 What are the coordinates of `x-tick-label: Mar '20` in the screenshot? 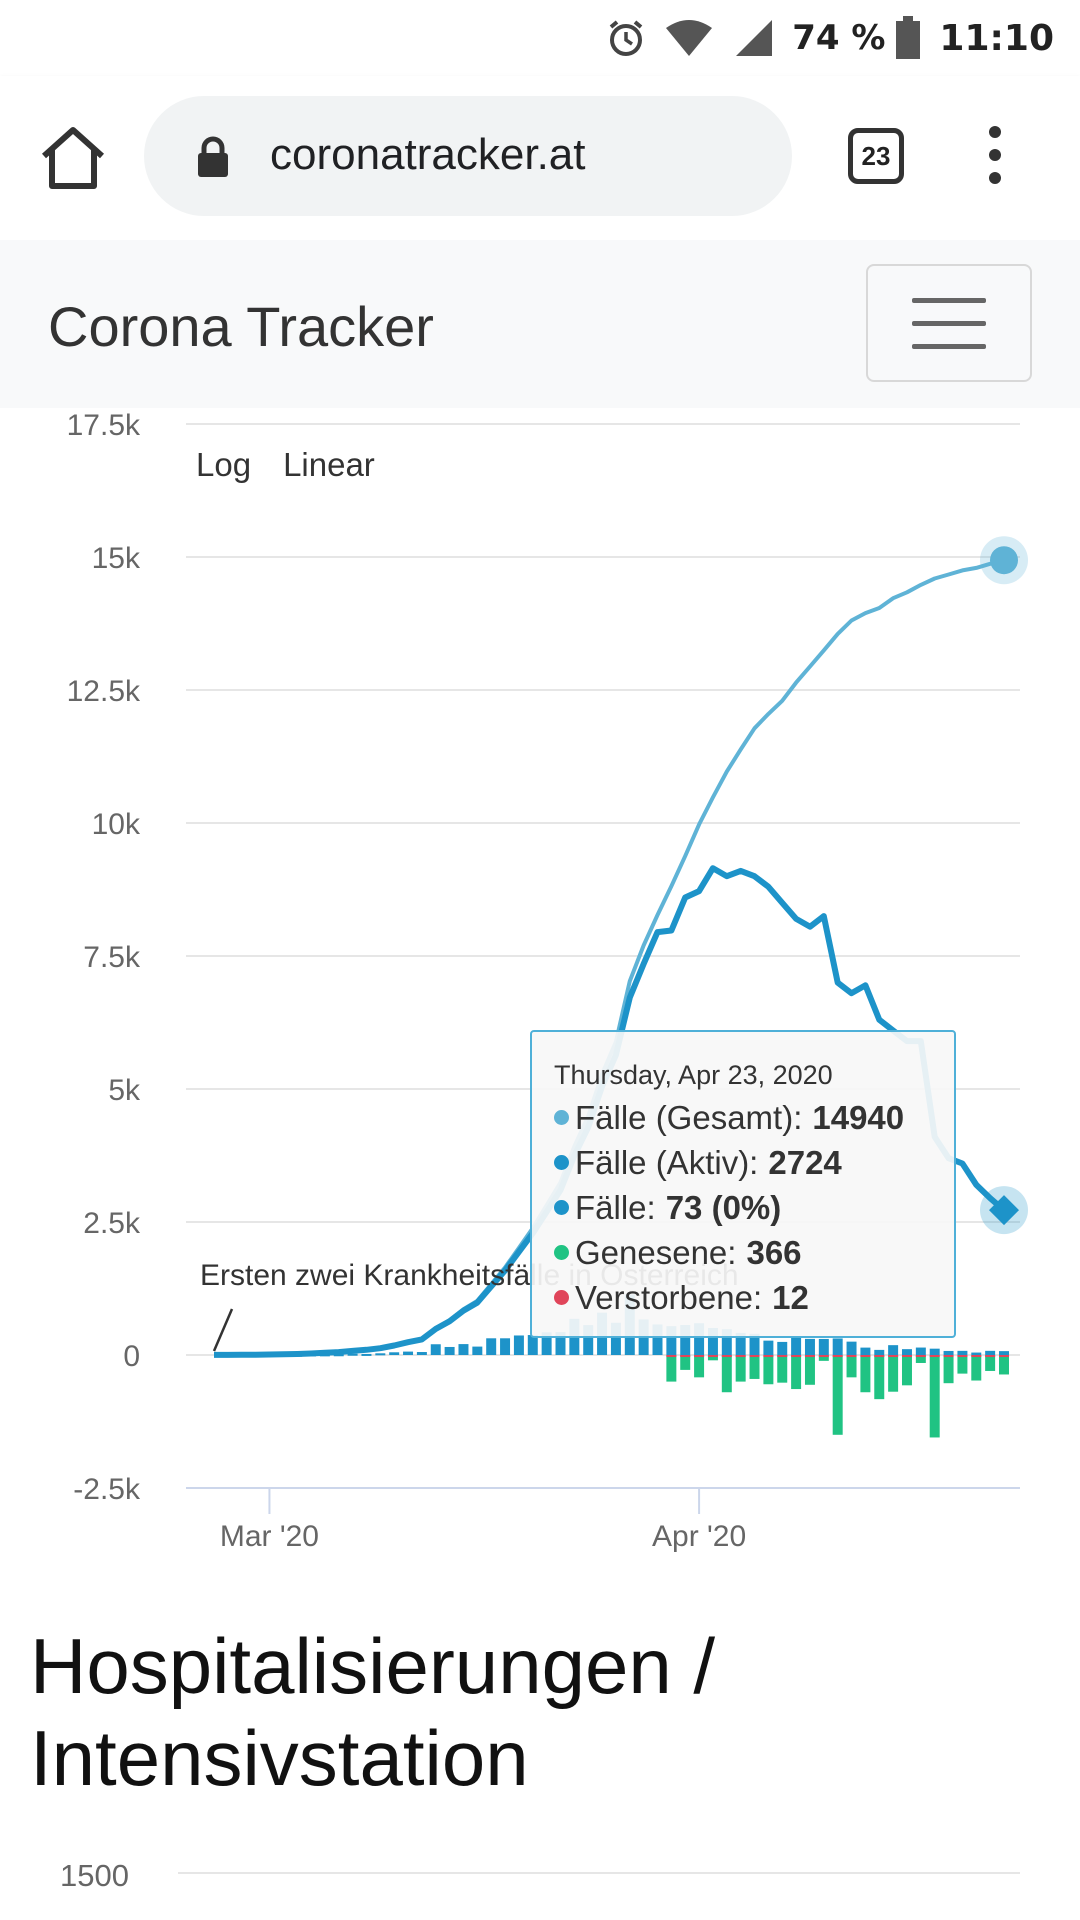 It's located at (269, 1536).